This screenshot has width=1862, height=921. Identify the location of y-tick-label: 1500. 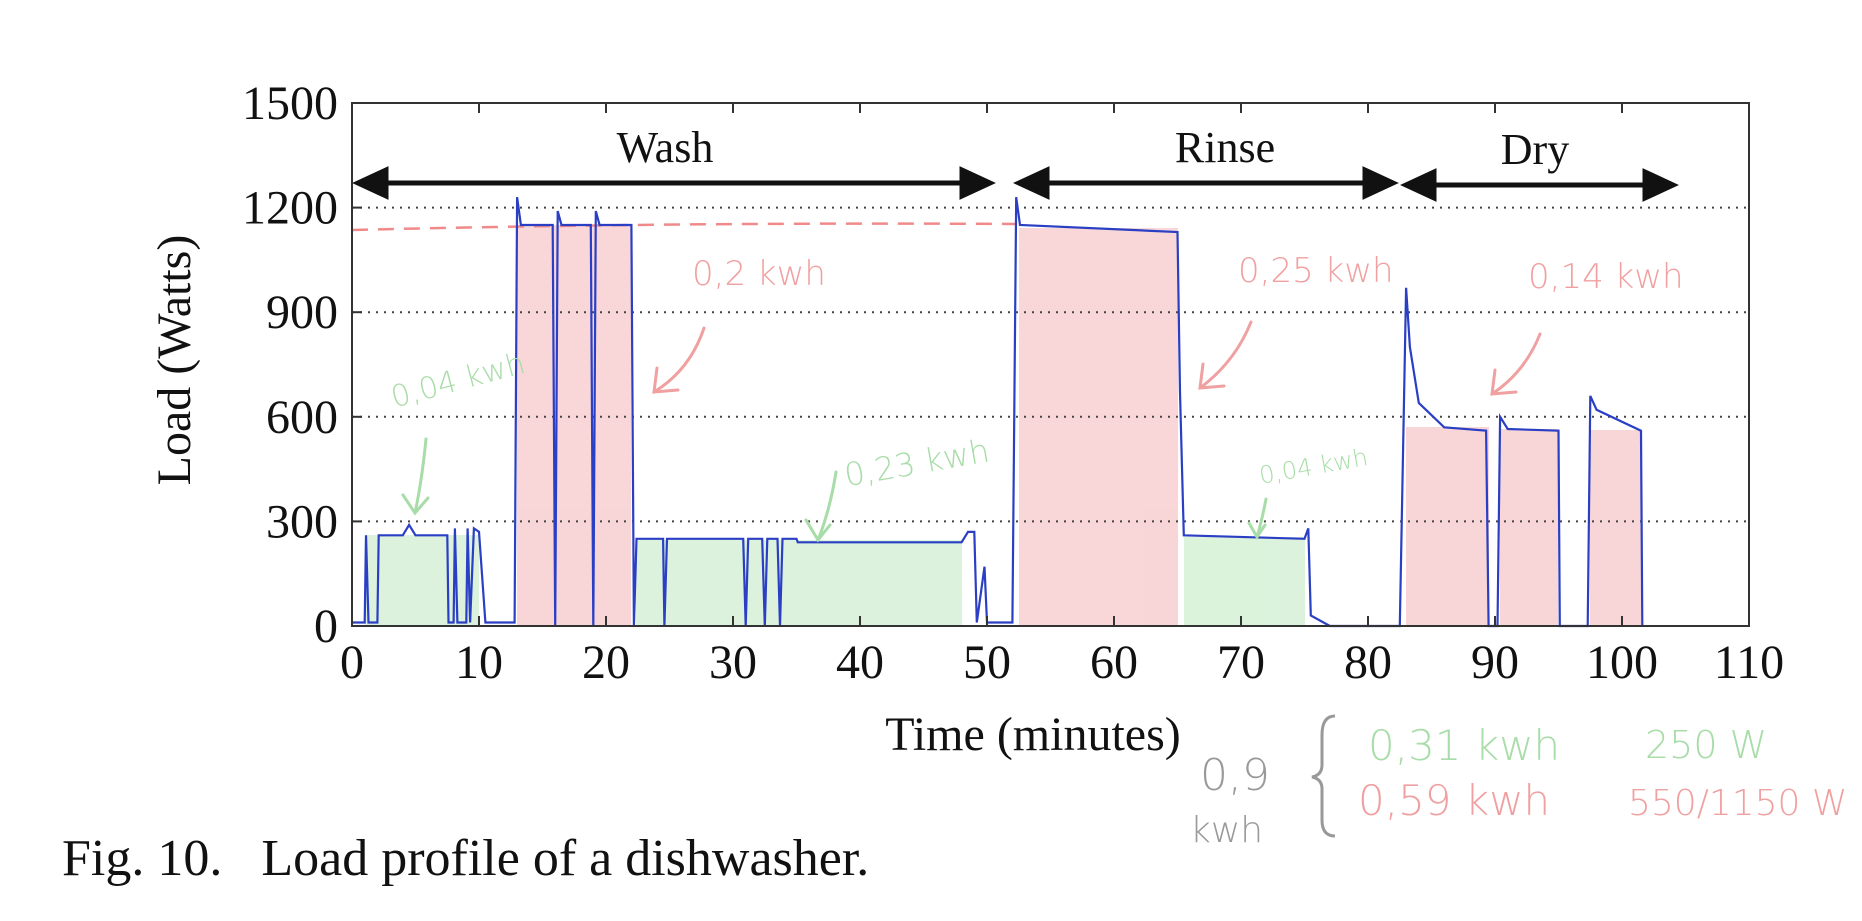
(290, 103).